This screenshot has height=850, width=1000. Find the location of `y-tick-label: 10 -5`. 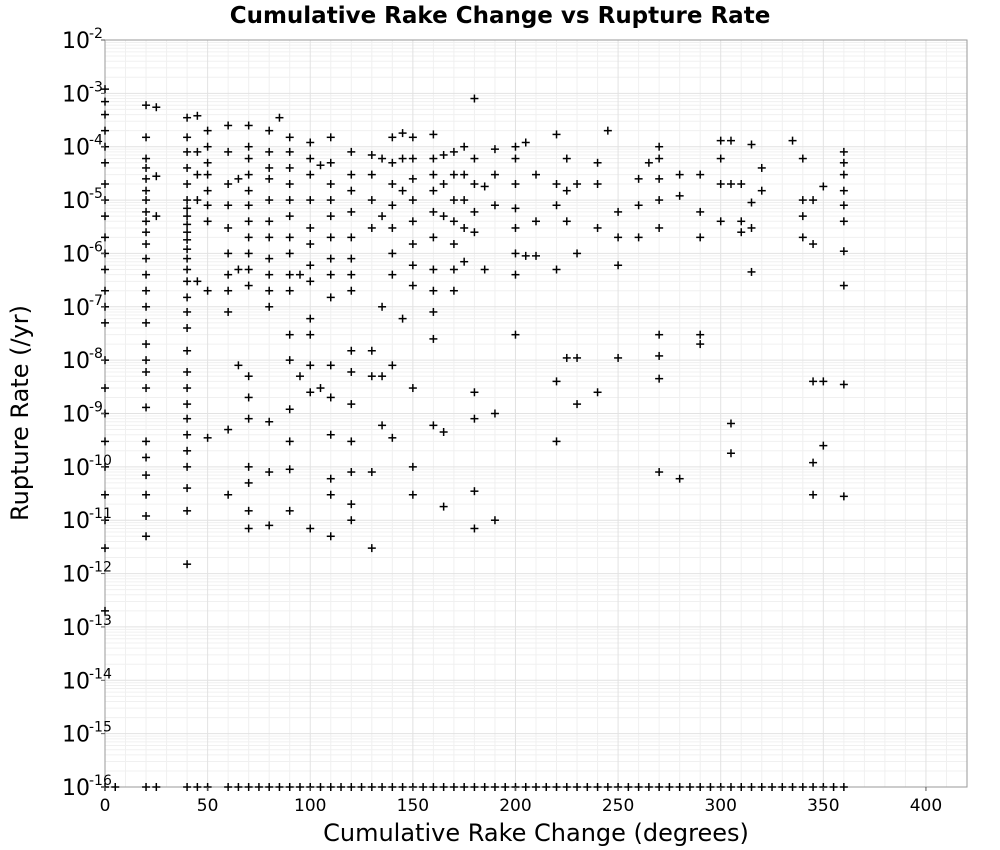

y-tick-label: 10 -5 is located at coordinates (82, 200).